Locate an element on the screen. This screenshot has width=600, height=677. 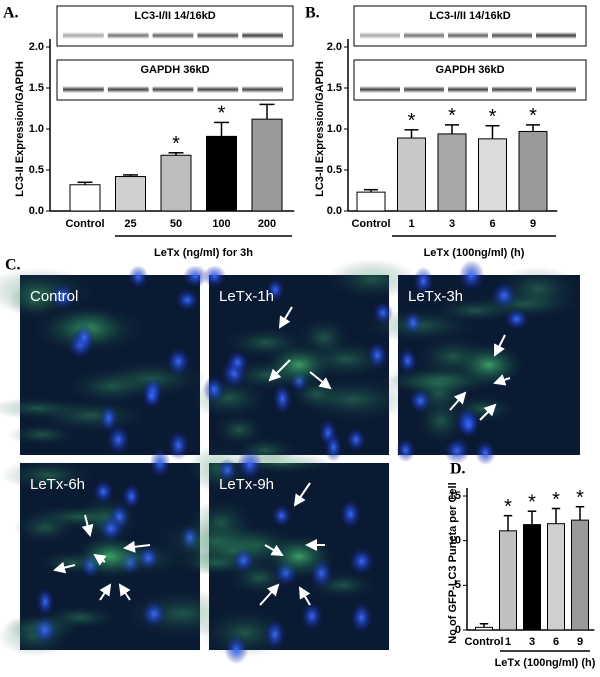
x-tick-label: 3 is located at coordinates (532, 642).